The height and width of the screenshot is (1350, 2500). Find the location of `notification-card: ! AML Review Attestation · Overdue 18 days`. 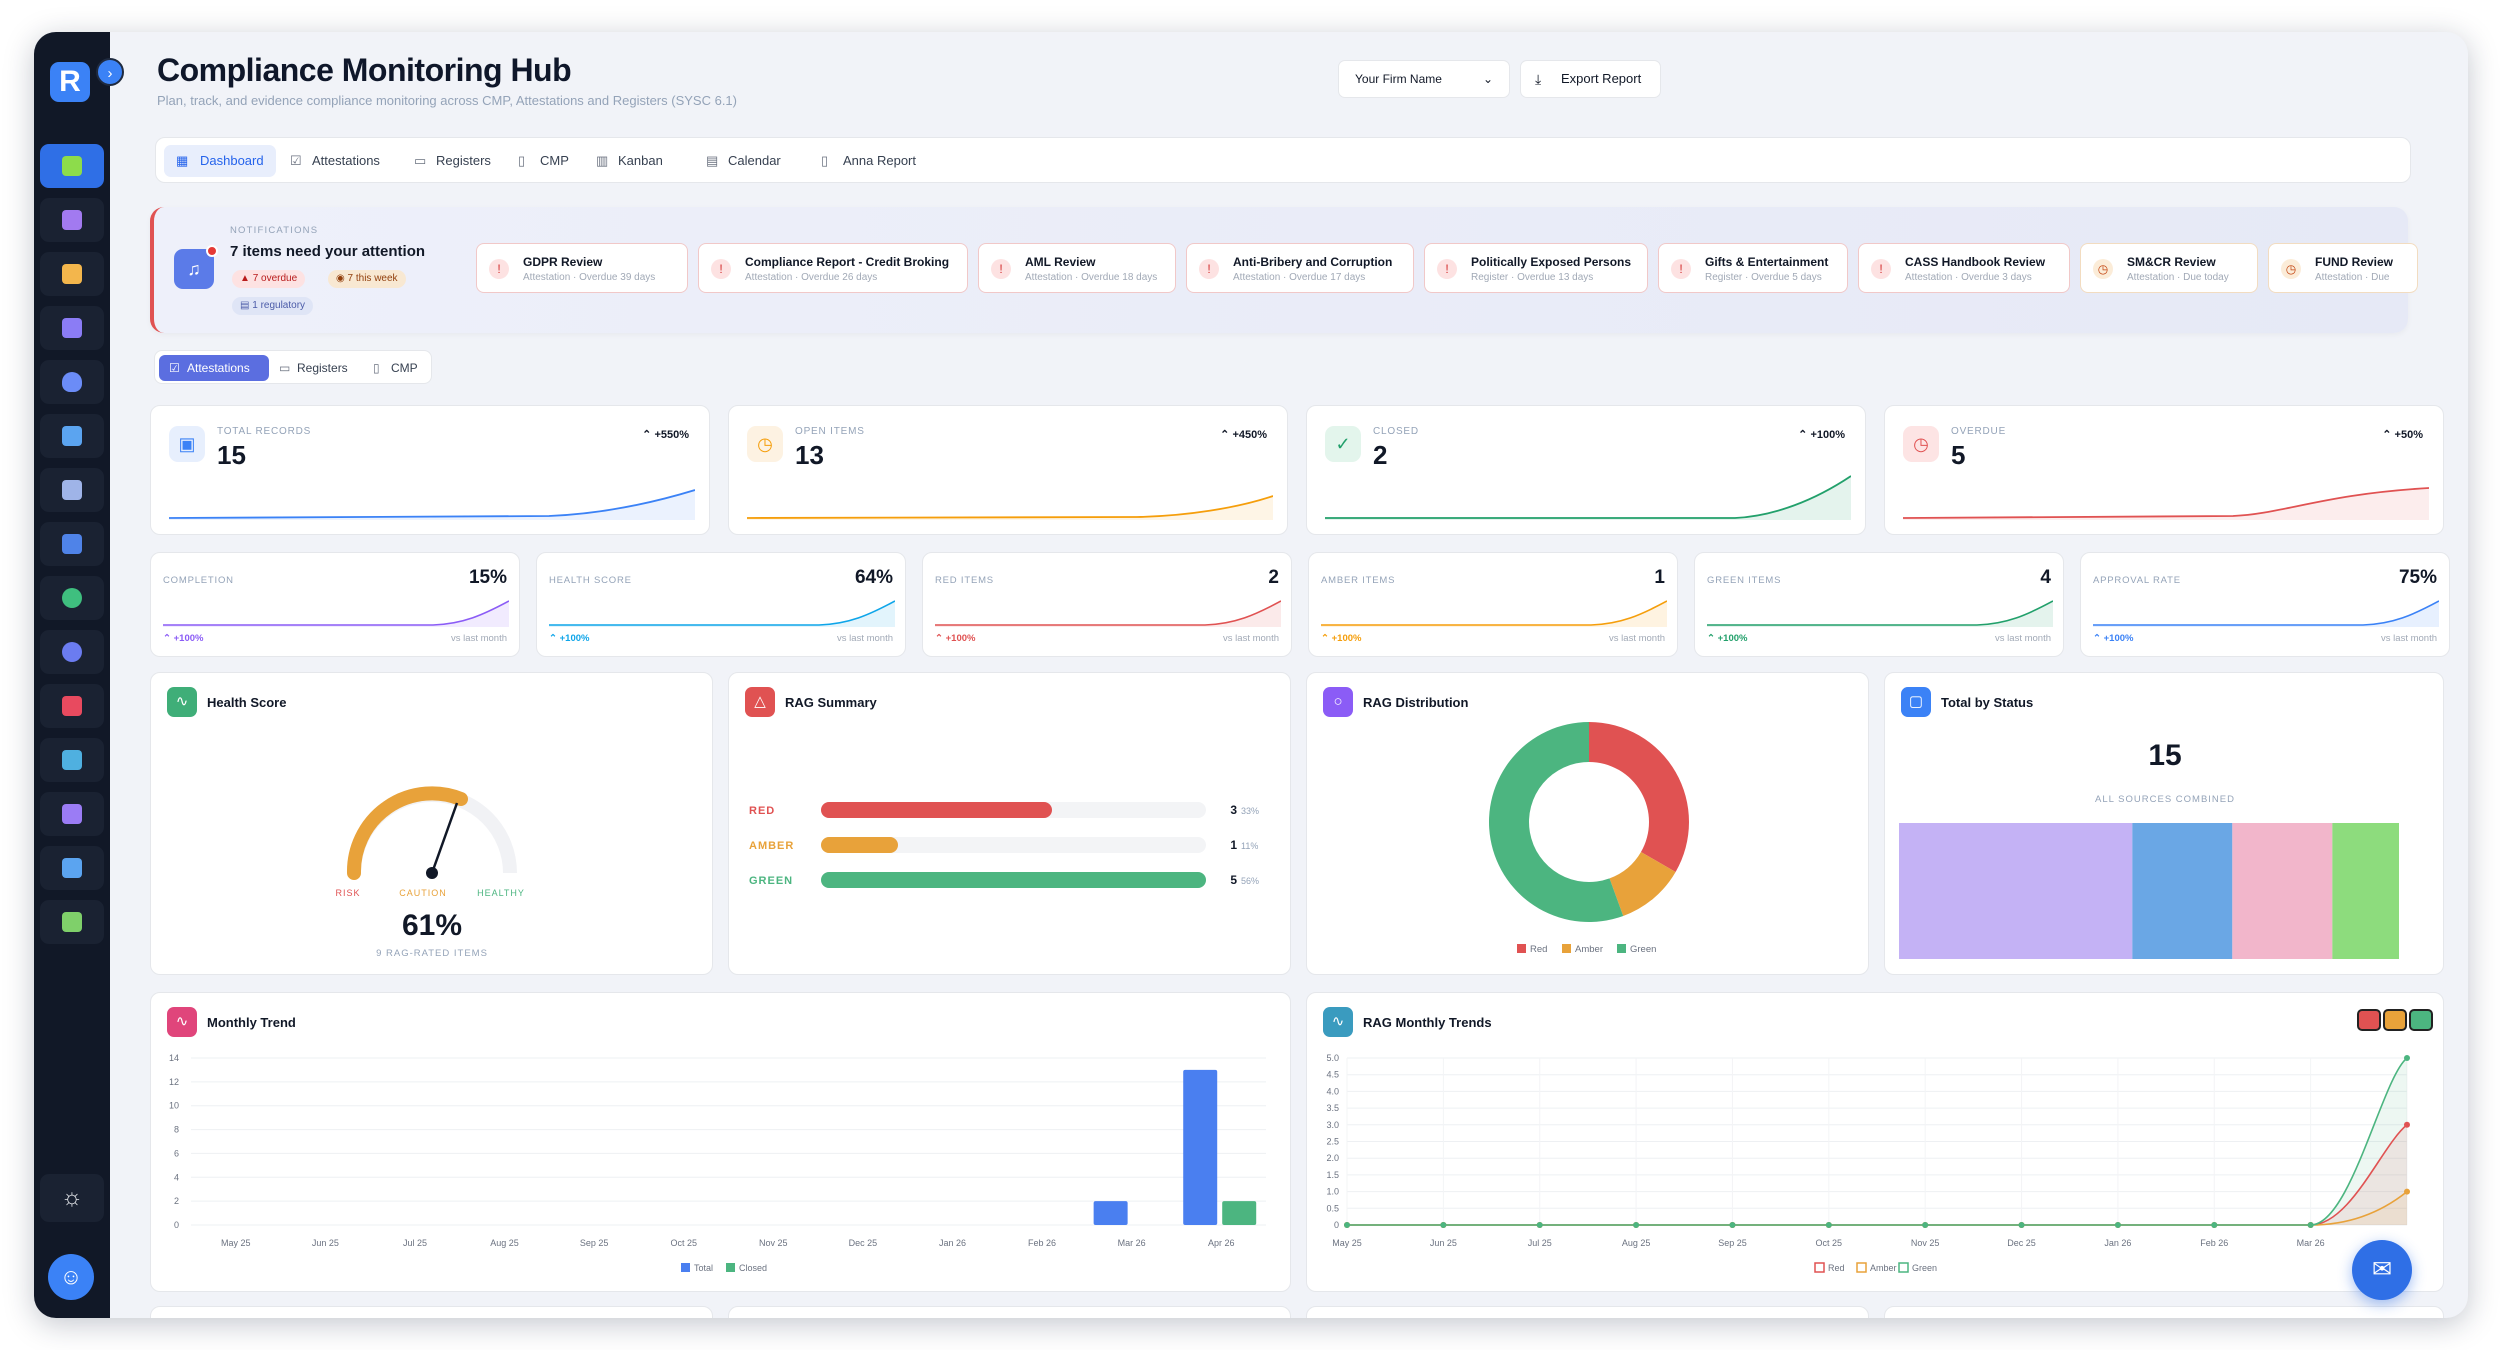

notification-card: ! AML Review Attestation · Overdue 18 days is located at coordinates (1077, 268).